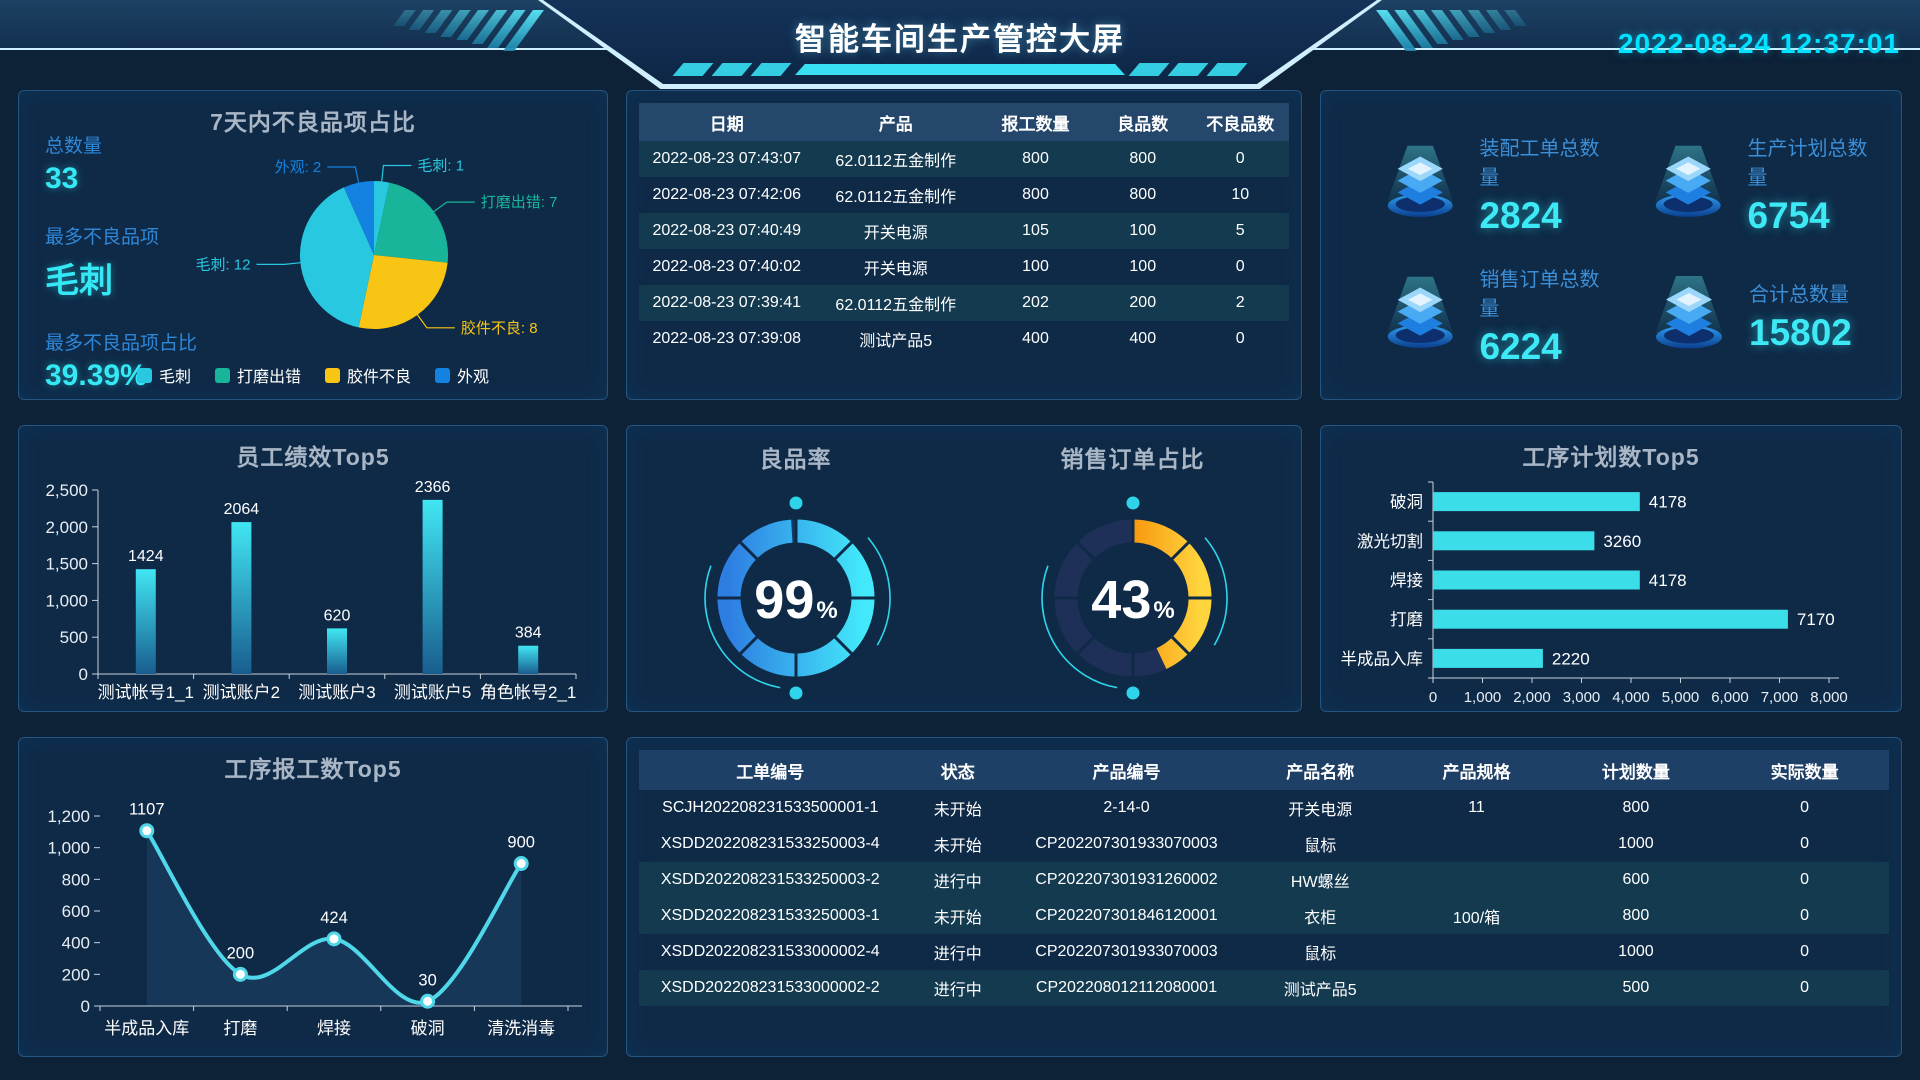 Image resolution: width=1920 pixels, height=1080 pixels. Describe the element at coordinates (1539, 294) in the screenshot. I see `stat-card-label: 销售订单总数量` at that location.